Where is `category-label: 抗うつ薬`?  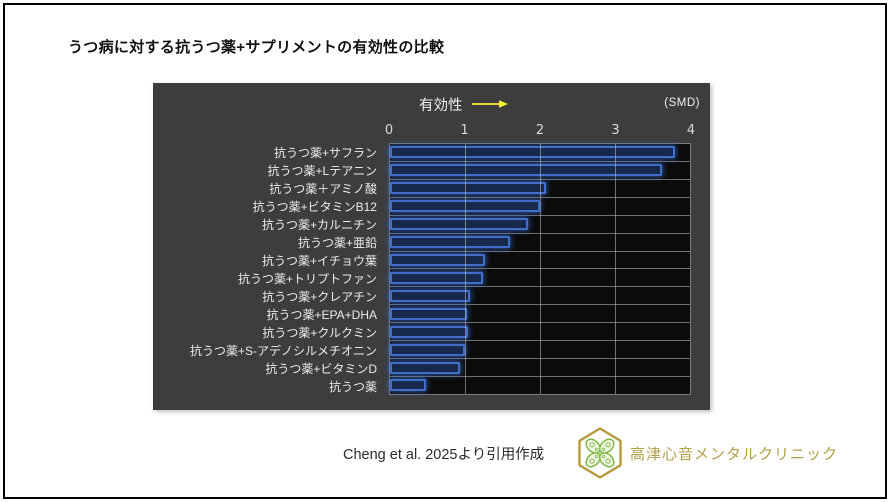
category-label: 抗うつ薬 is located at coordinates (352, 386).